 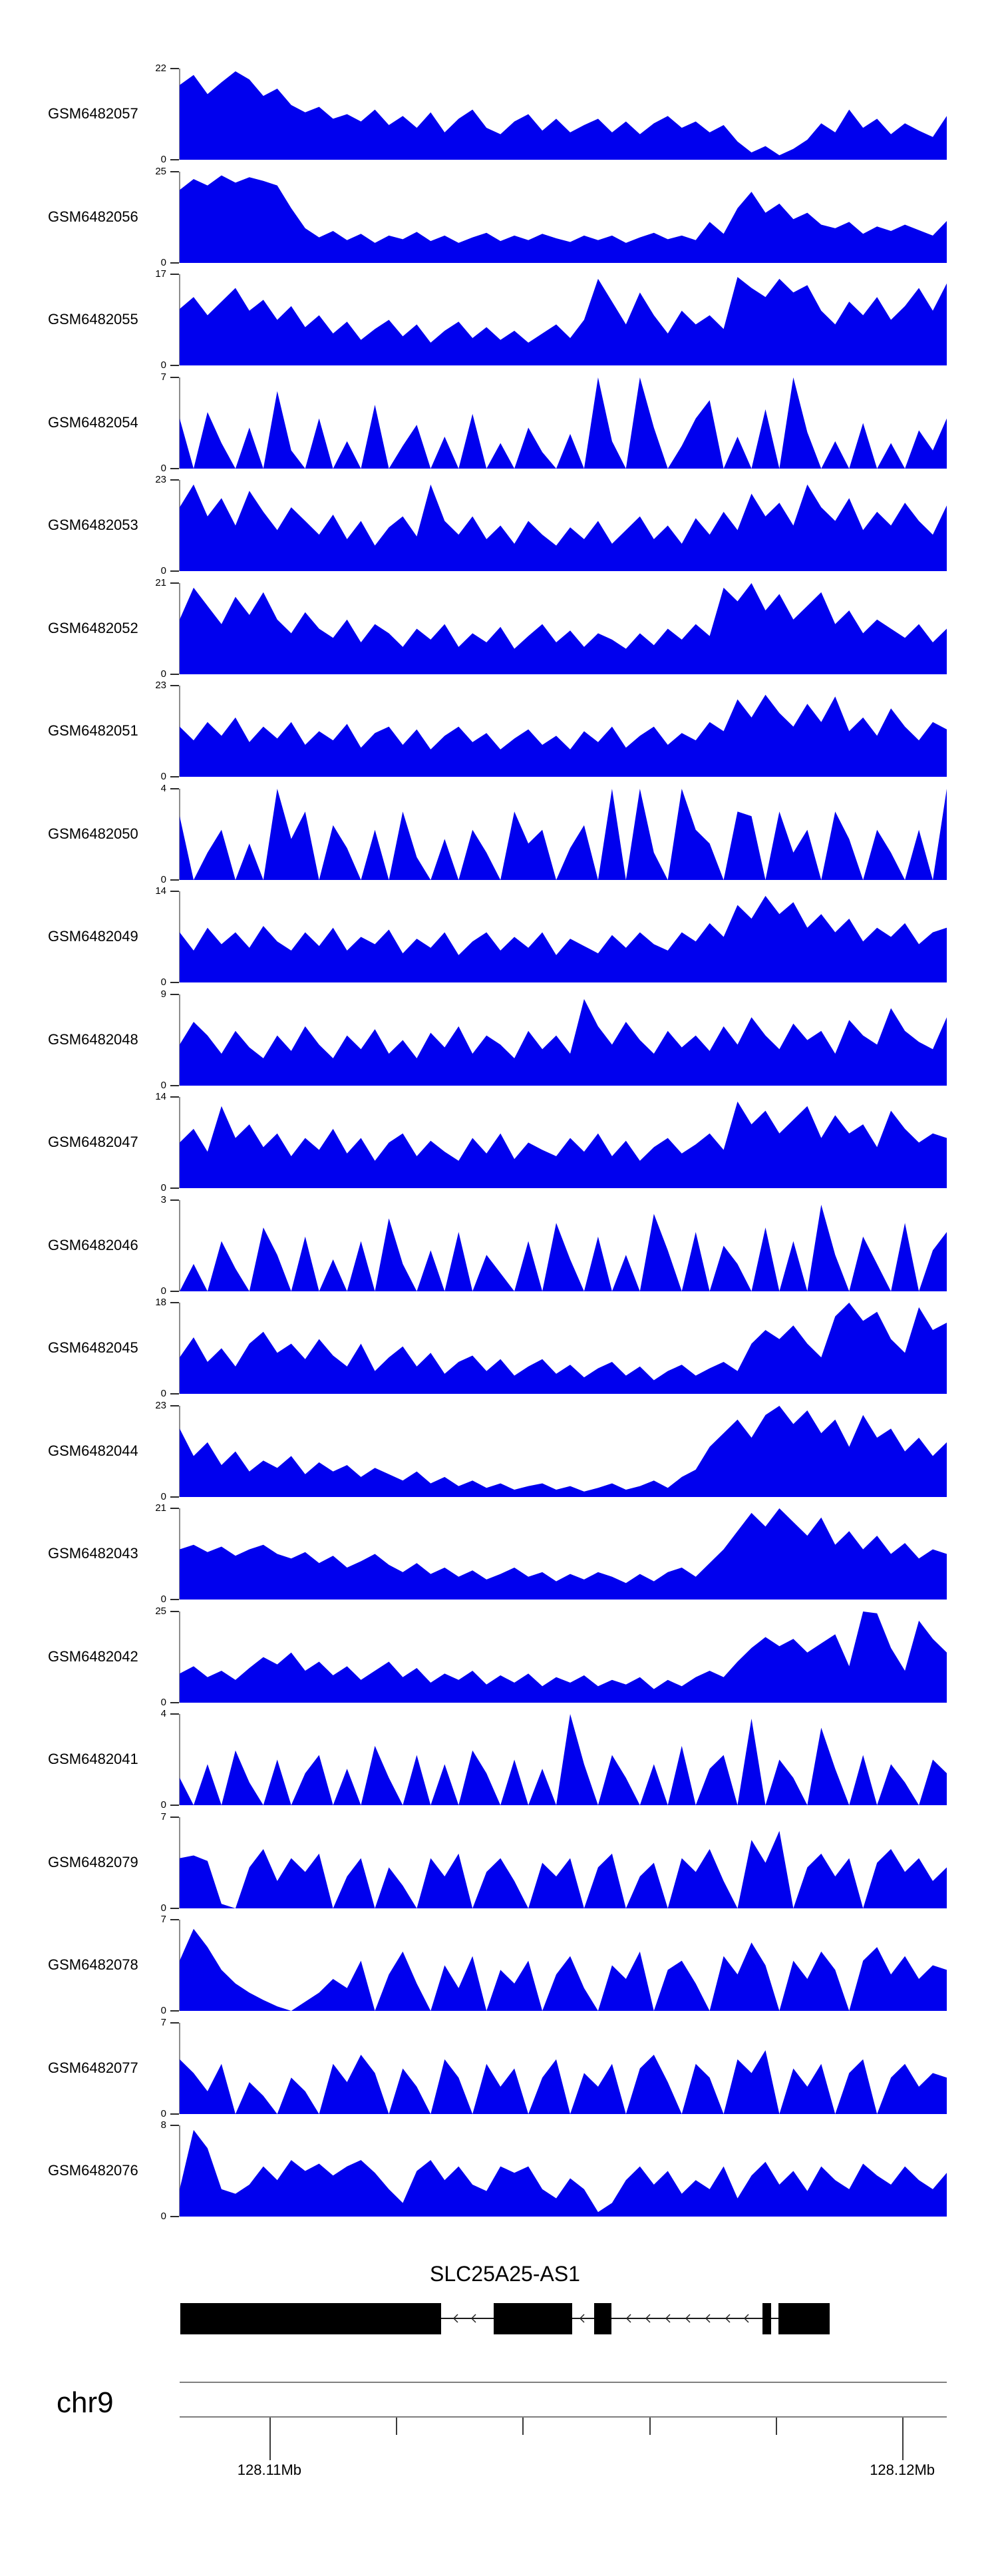 I want to click on data-track-row: GSM6482052 21 0, so click(x=499, y=629).